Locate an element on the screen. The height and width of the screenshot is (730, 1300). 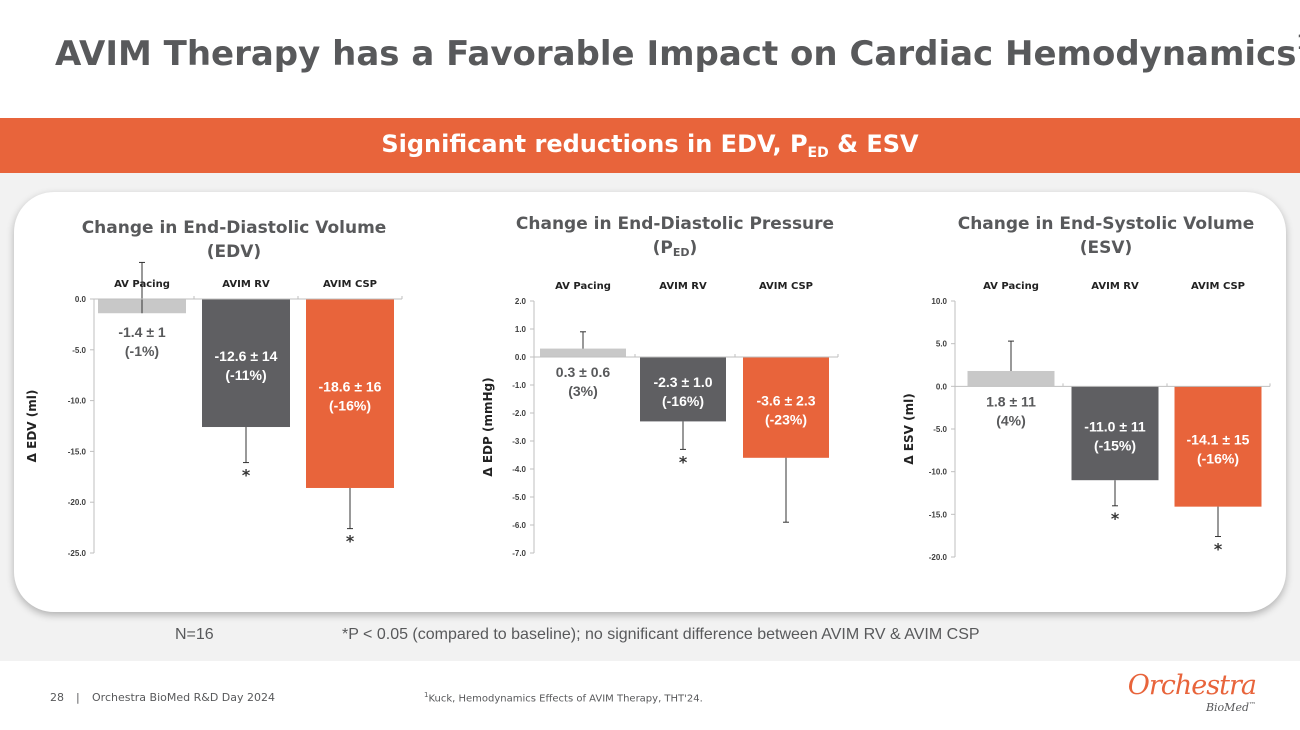
sample-size-note: N=16 is located at coordinates (194, 634).